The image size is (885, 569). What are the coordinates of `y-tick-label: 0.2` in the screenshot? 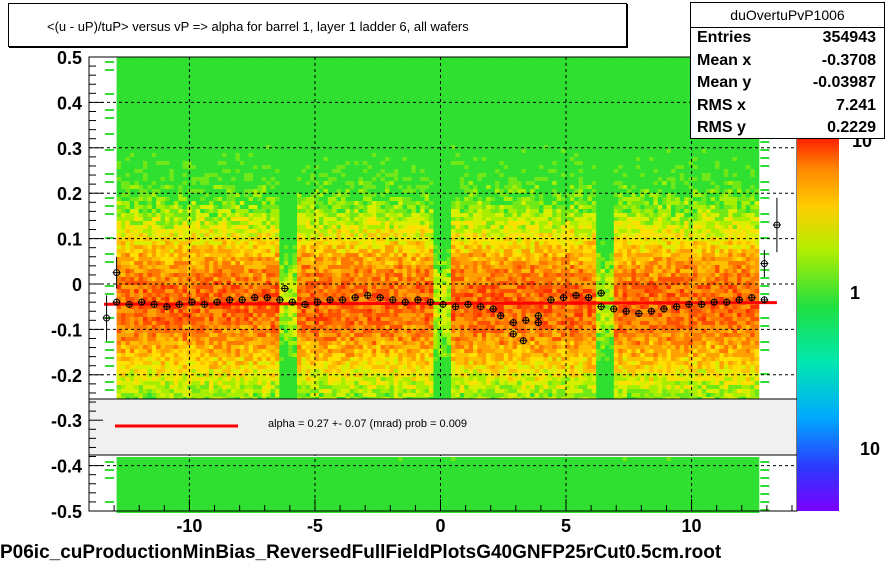 It's located at (69, 194).